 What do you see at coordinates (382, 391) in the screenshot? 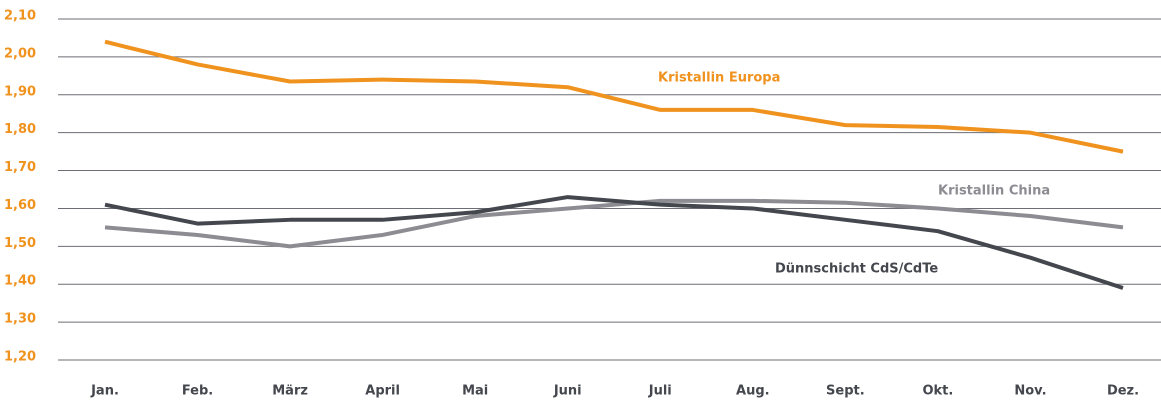
I see `x-tick-label: April` at bounding box center [382, 391].